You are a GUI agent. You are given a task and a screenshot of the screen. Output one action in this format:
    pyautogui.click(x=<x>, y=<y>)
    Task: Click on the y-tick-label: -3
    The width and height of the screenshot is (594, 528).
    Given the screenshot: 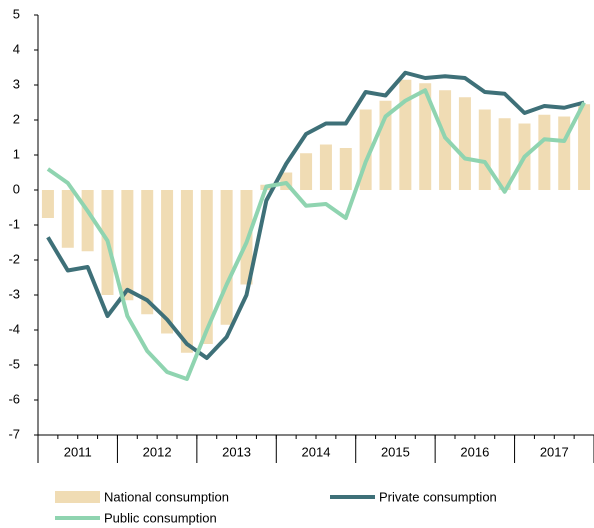 What is the action you would take?
    pyautogui.click(x=14, y=293)
    